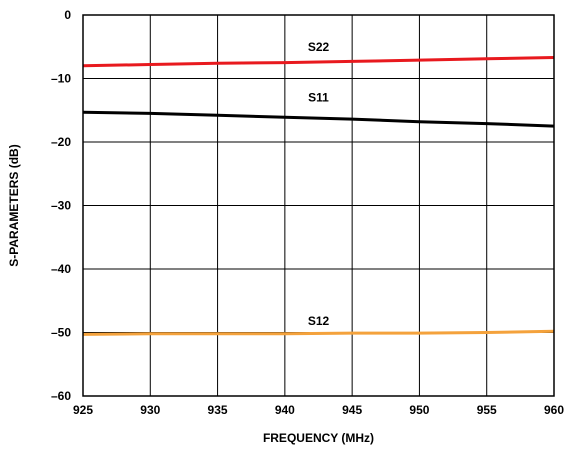  I want to click on y-tick-labels: 0 –10 –20 –30 –40 –50 –60, so click(61, 205).